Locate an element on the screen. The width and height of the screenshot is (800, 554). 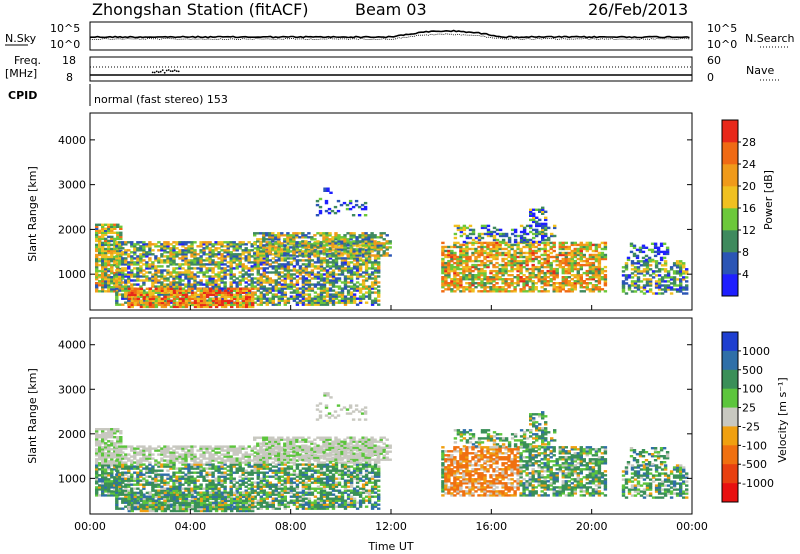
station-title: Zhongshan Station (fitACF) is located at coordinates (200, 9).